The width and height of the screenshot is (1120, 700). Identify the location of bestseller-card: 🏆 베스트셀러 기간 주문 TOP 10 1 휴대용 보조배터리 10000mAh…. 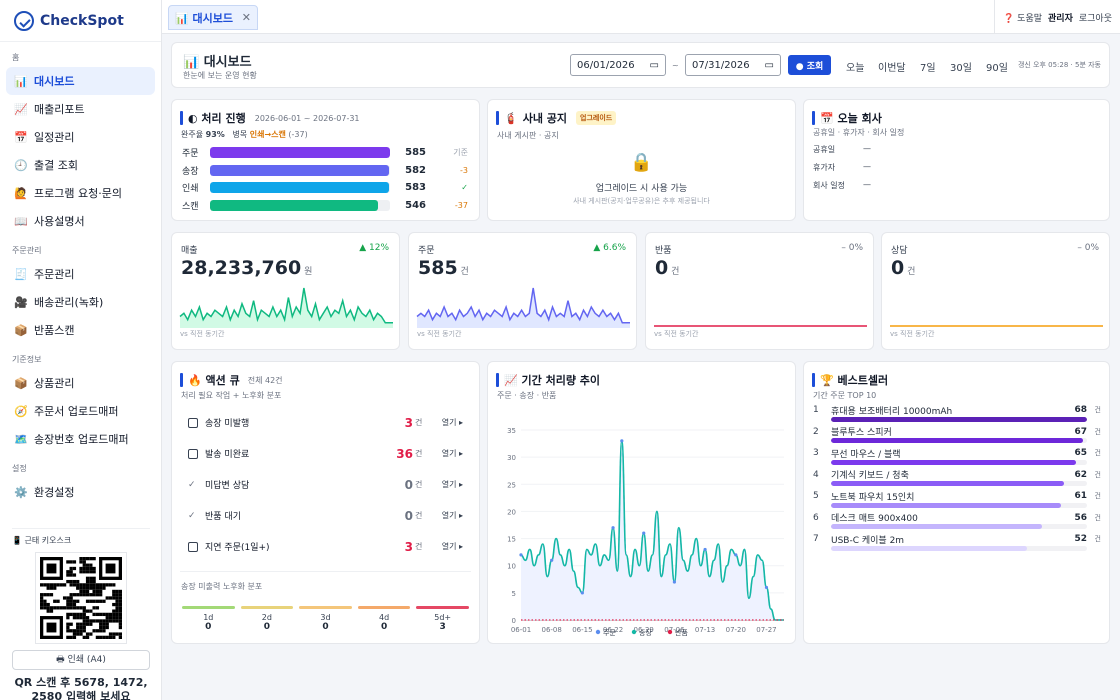
(956, 502).